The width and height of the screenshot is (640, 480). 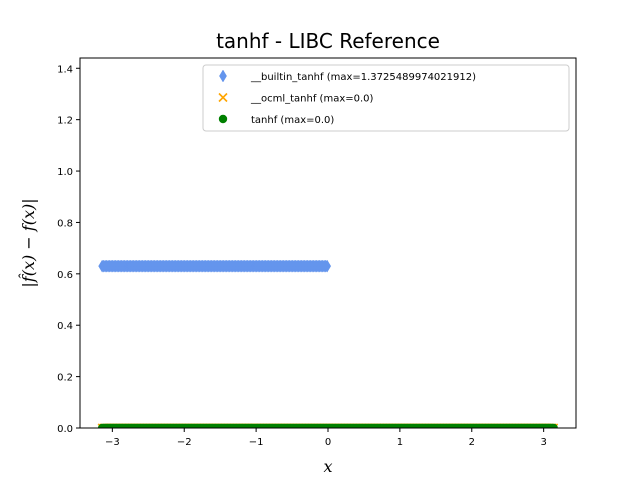 I want to click on series-thin_diamond, so click(x=215, y=266).